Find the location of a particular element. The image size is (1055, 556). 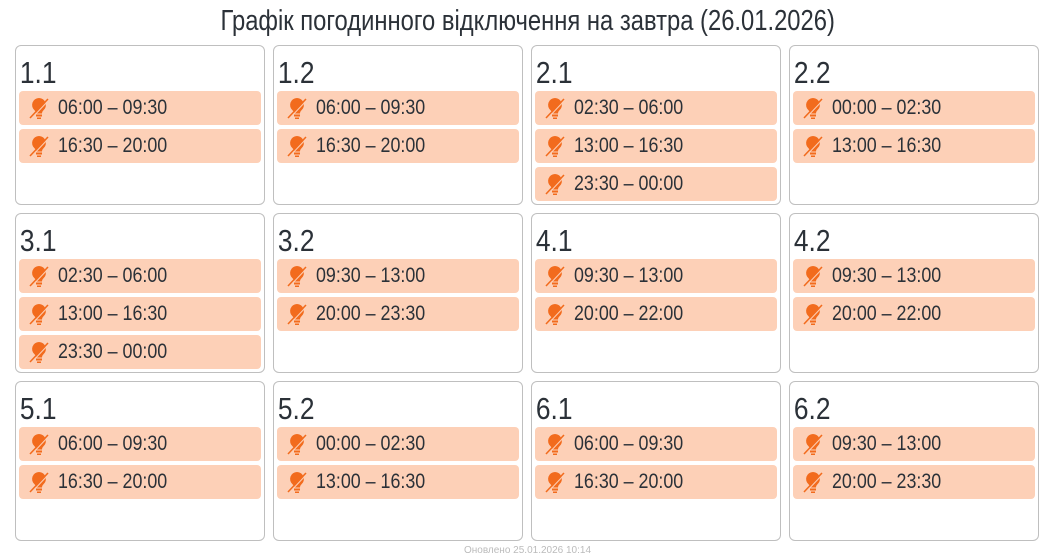

group-card: 1.2 06:00 – 09:30 16:30 – 20:00 is located at coordinates (398, 125).